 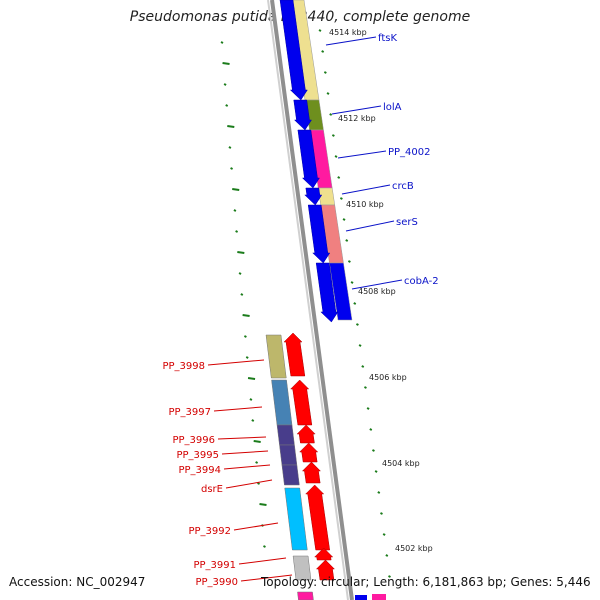 I want to click on scale-label: 4514 kbp, so click(x=348, y=32).